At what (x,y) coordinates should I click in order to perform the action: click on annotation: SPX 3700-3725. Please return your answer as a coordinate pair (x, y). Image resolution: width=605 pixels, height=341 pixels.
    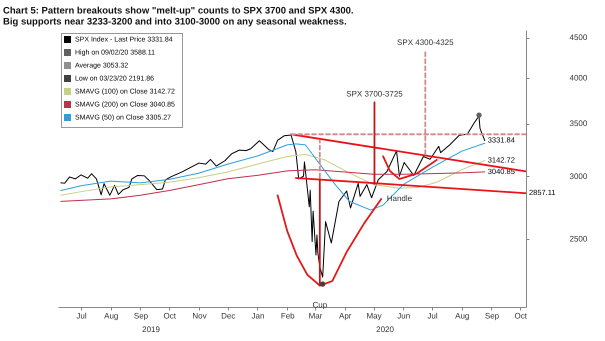
    Looking at the image, I should click on (375, 93).